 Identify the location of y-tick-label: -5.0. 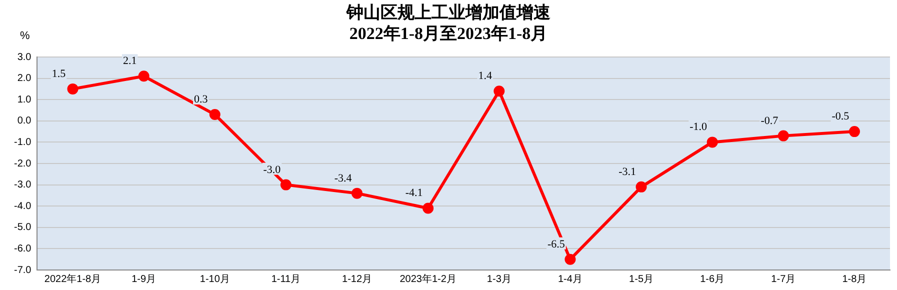
(23, 228).